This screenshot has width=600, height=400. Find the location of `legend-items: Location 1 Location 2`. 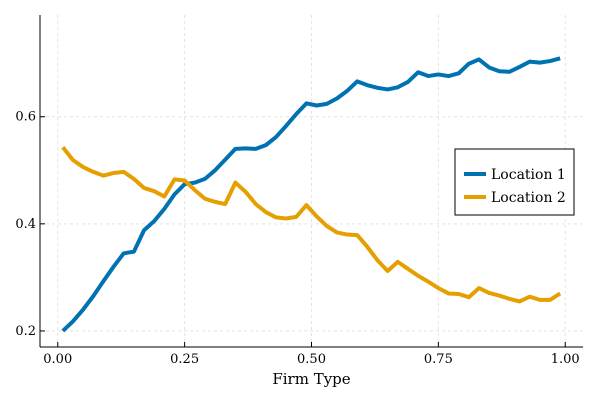

legend-items: Location 1 Location 2 is located at coordinates (515, 186).